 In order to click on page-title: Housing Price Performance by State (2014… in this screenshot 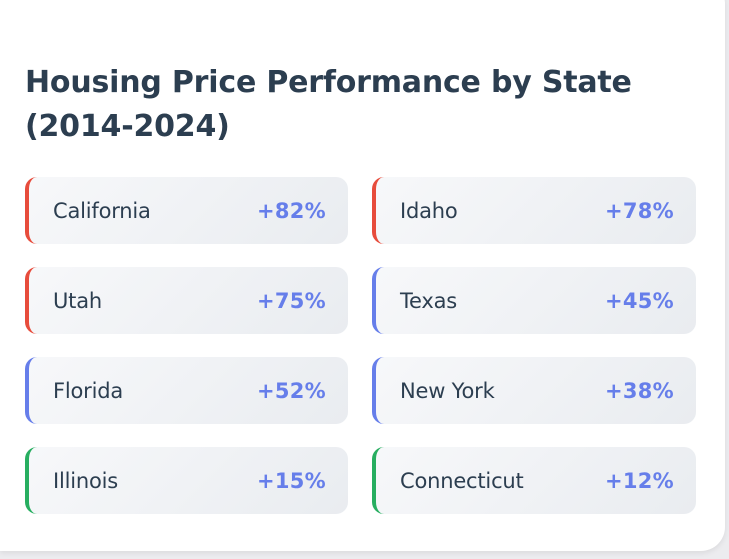, I will do `click(328, 104)`.